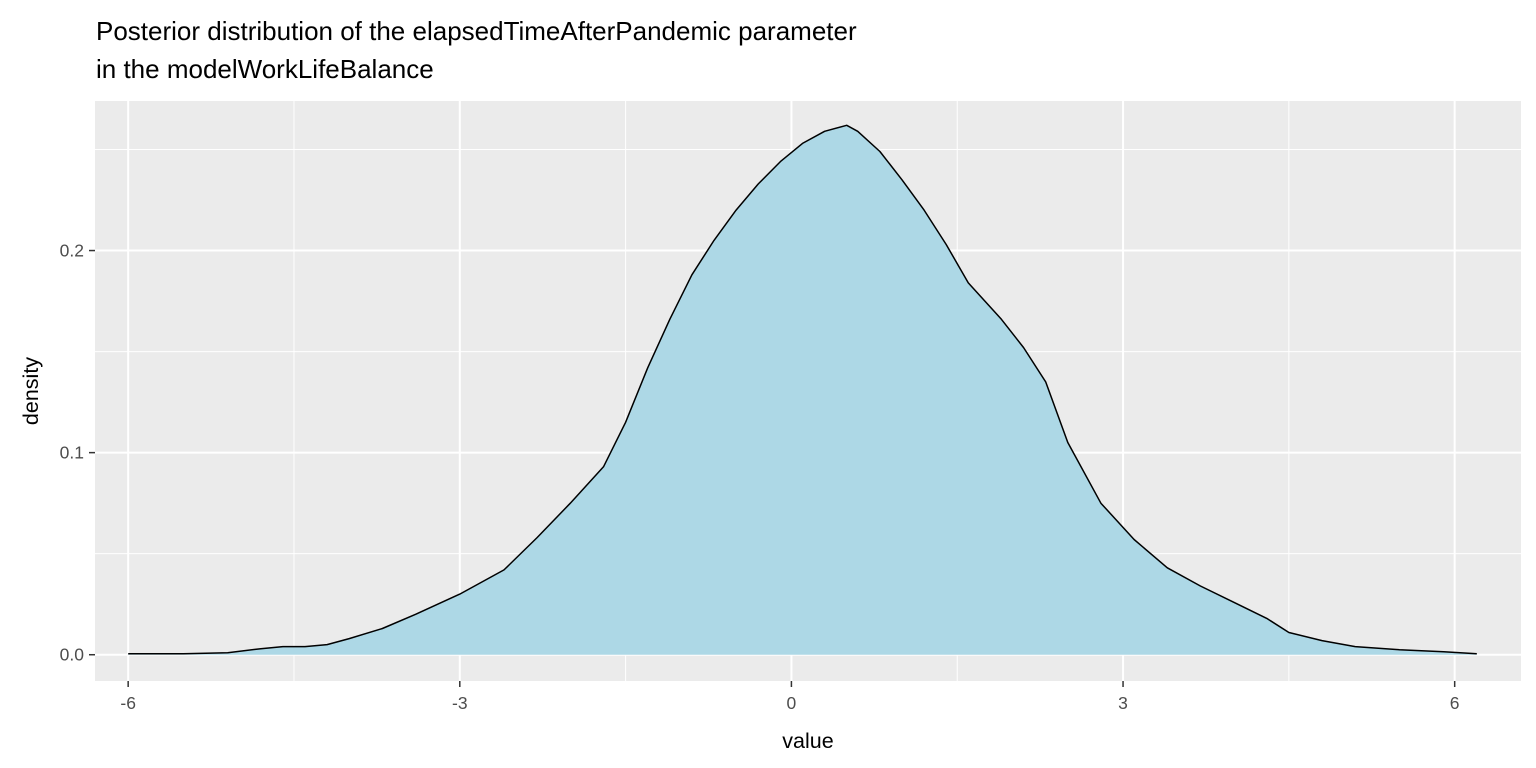 The height and width of the screenshot is (768, 1536). I want to click on chart-title-line-2: in the modelWorkLifeBalance, so click(265, 69).